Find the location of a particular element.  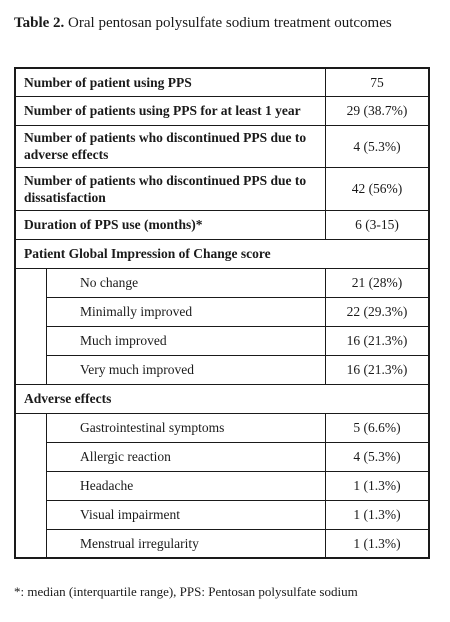

row-label: Number of patient using PPS is located at coordinates (170, 82).